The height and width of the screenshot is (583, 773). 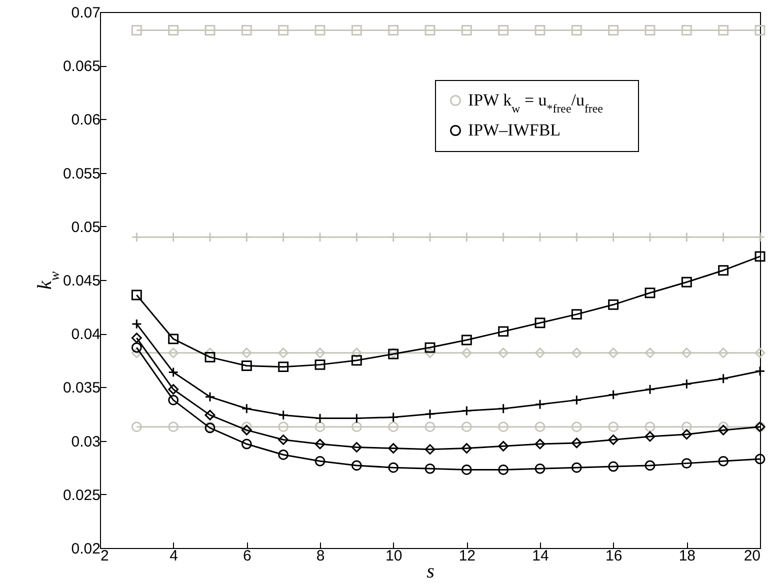 I want to click on x-tick-label: 18, so click(x=687, y=556).